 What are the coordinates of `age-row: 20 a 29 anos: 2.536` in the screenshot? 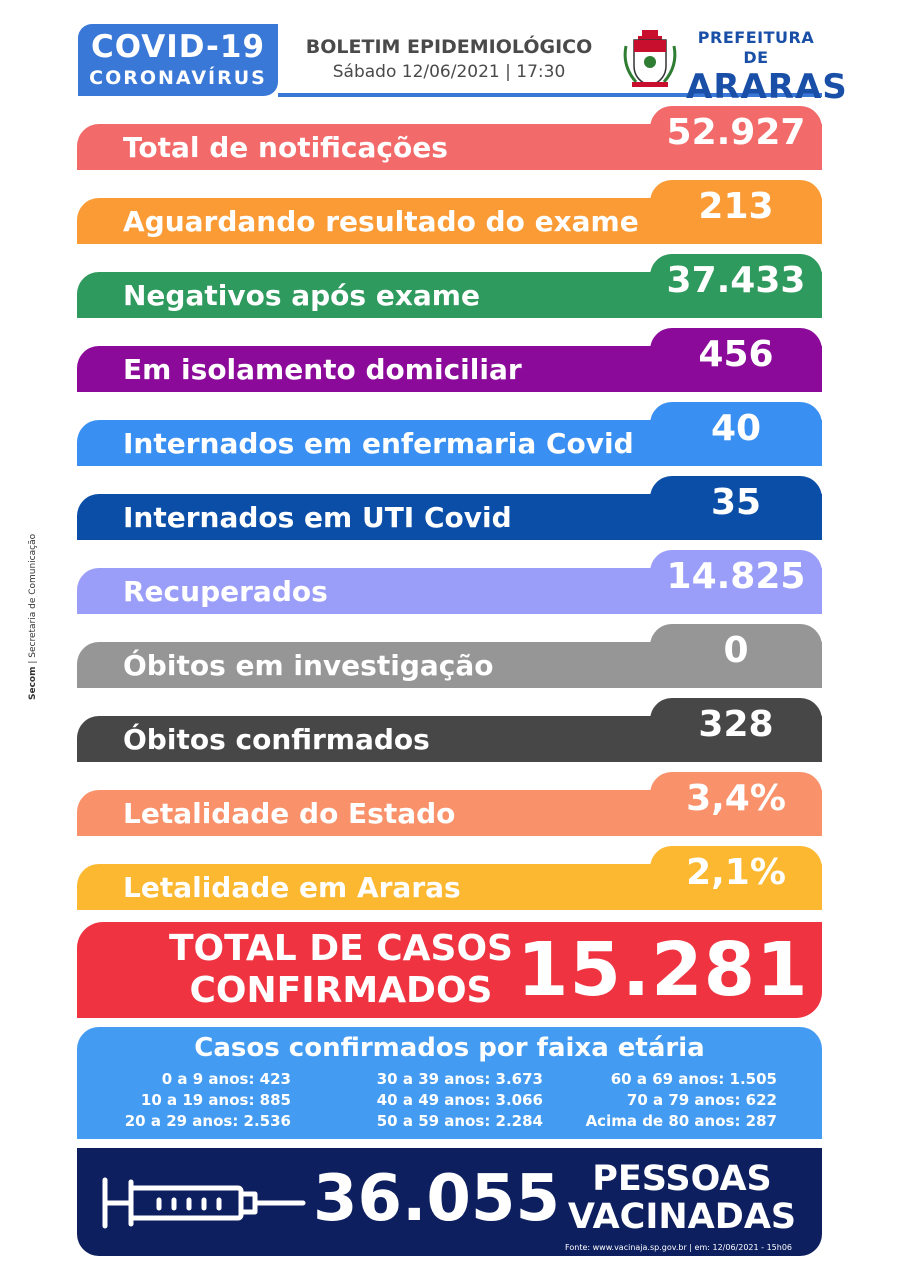 It's located at (207, 1121).